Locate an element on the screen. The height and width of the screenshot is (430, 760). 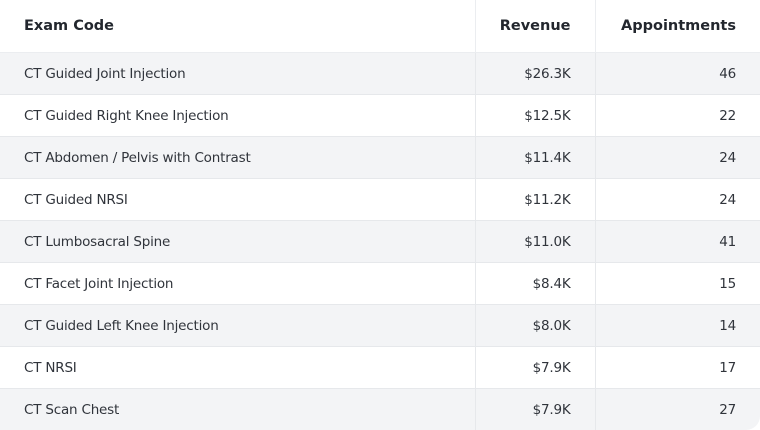
cell-revenue: $11.4K is located at coordinates (535, 157).